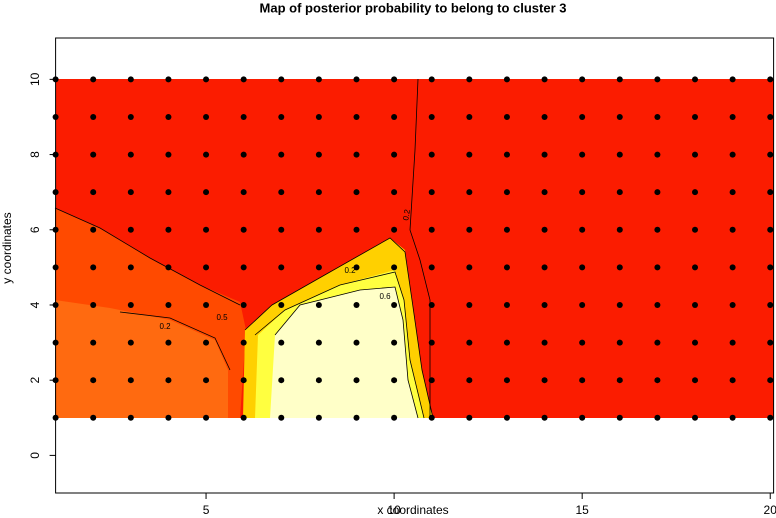 This screenshot has width=776, height=518. Describe the element at coordinates (582, 510) in the screenshot. I see `x-tick-label: 15` at that location.